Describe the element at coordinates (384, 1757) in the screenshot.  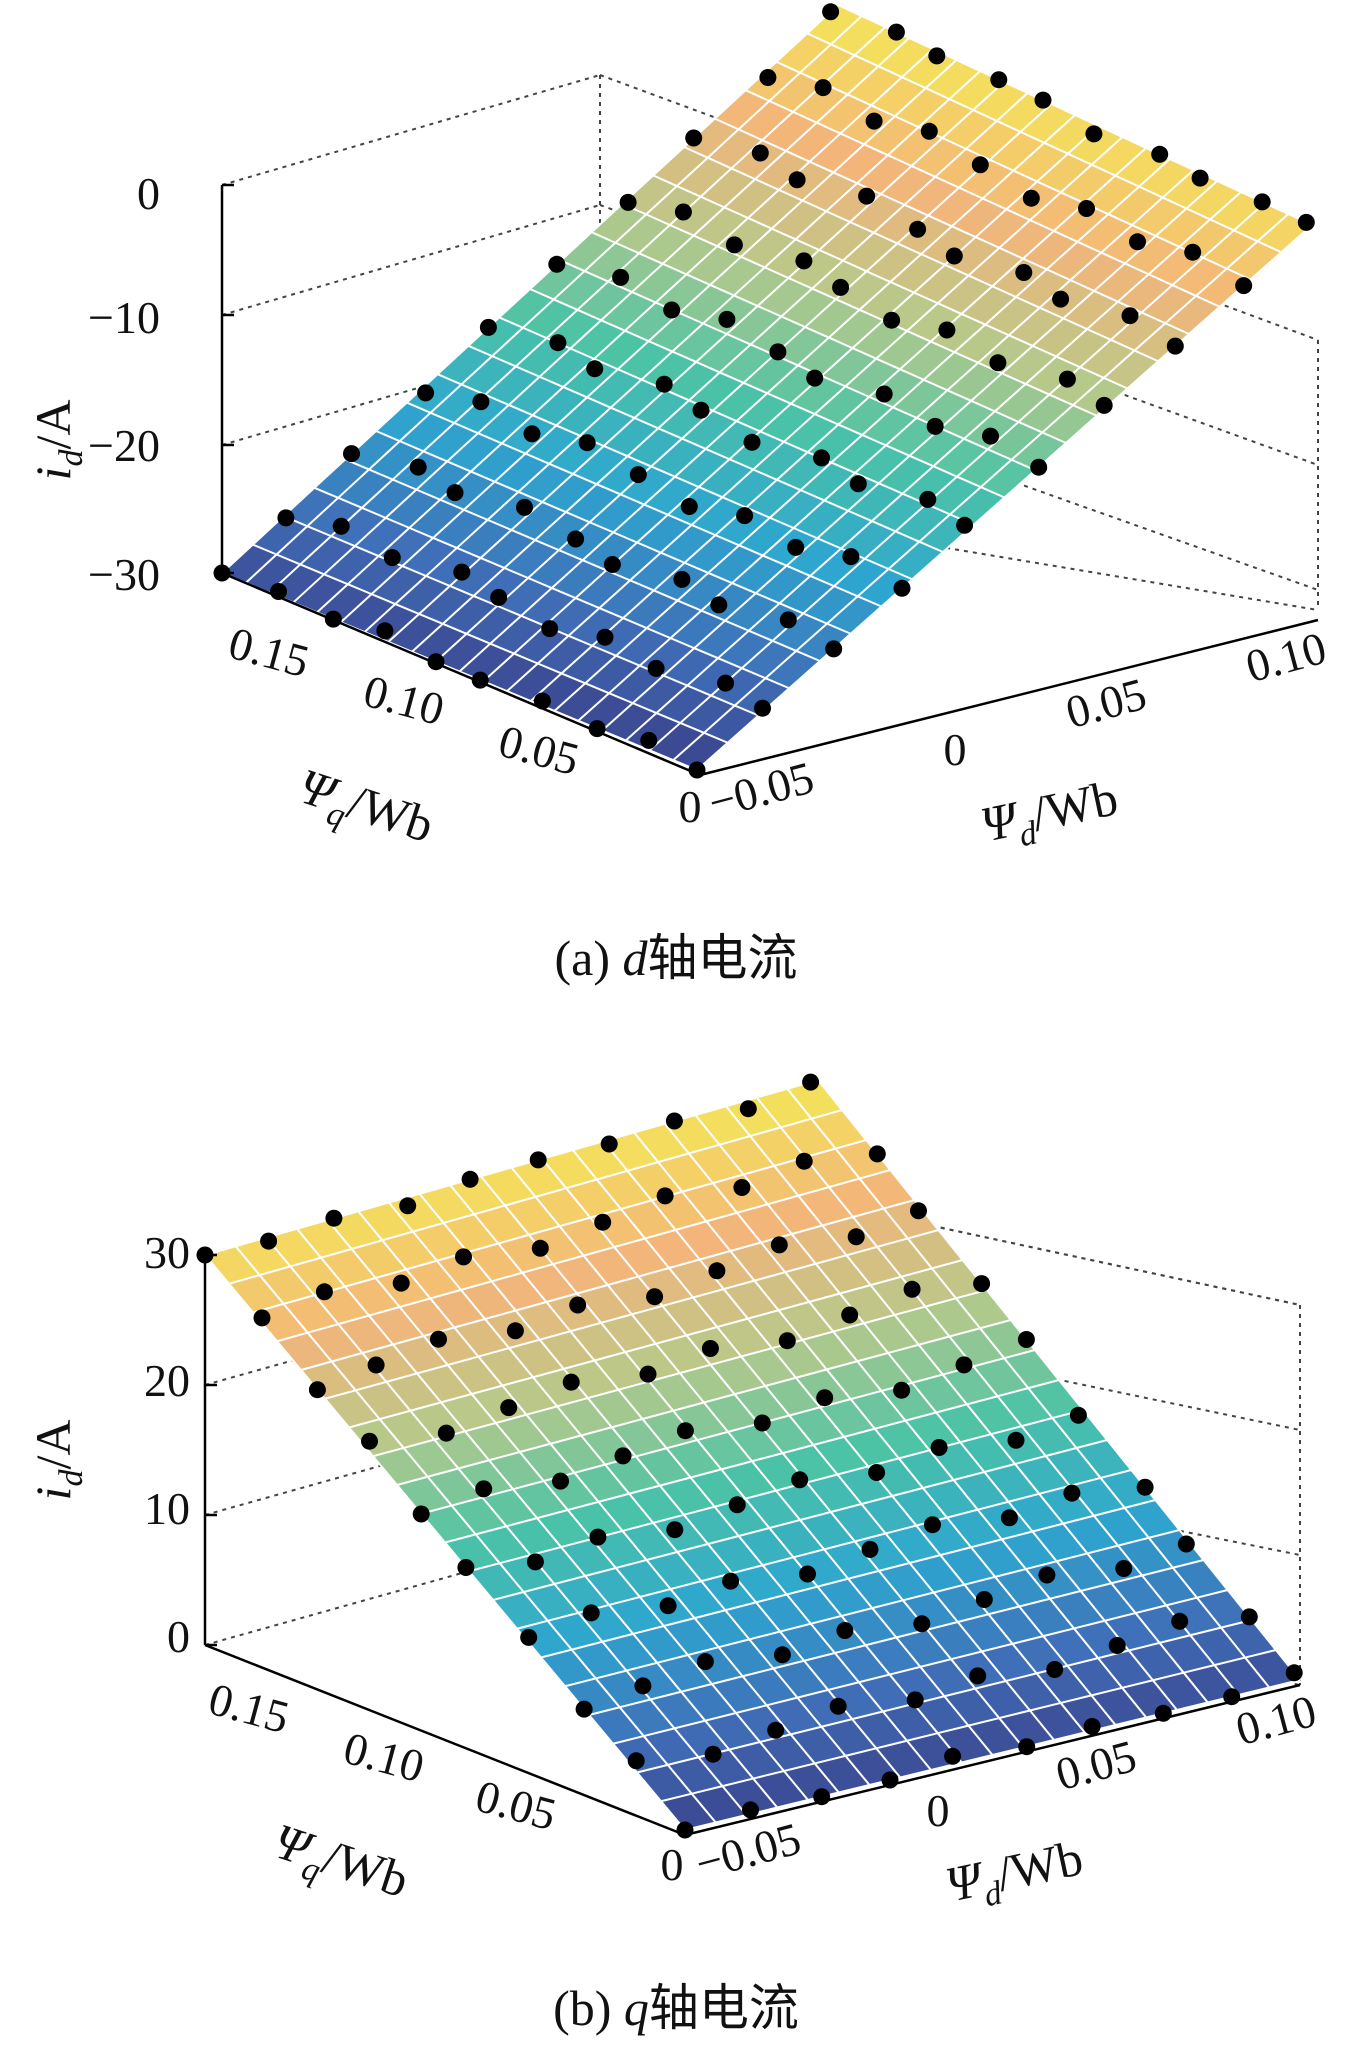
I see `chart-b-y-tick-010: 0.10` at that location.